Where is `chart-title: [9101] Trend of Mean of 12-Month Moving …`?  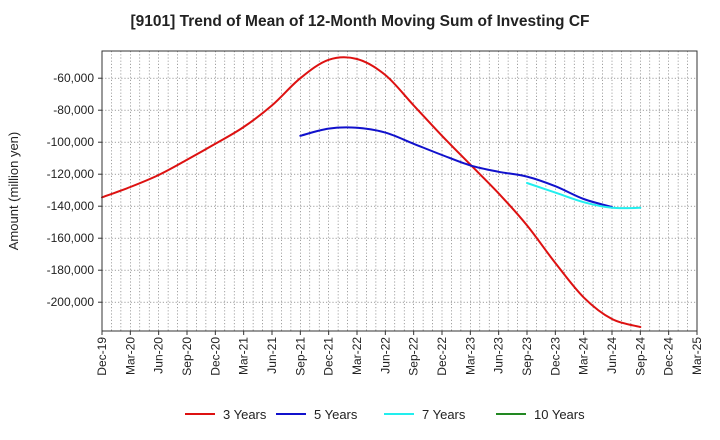
chart-title: [9101] Trend of Mean of 12-Month Moving … is located at coordinates (360, 21).